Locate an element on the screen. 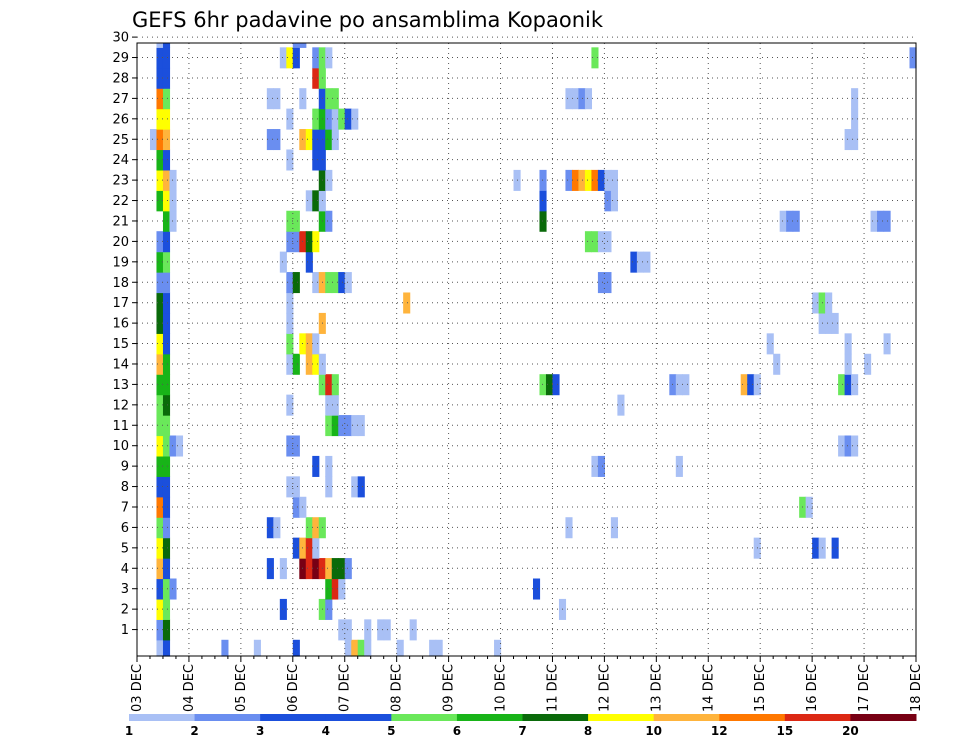 This screenshot has height=742, width=960. x-tick-label: 14 DEC is located at coordinates (708, 688).